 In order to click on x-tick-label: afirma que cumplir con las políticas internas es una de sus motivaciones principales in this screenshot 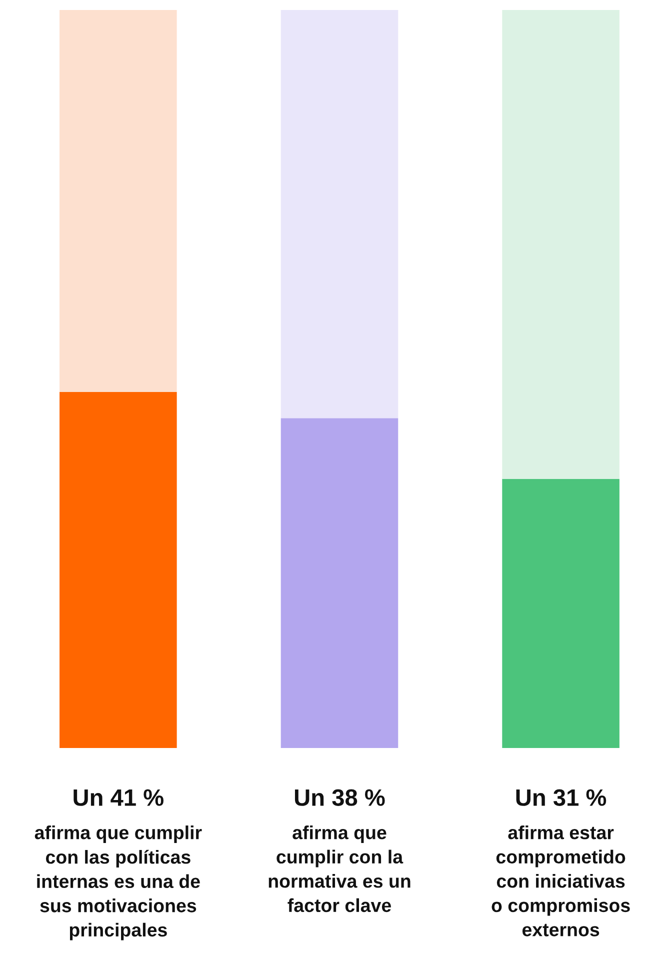, I will do `click(118, 882)`.